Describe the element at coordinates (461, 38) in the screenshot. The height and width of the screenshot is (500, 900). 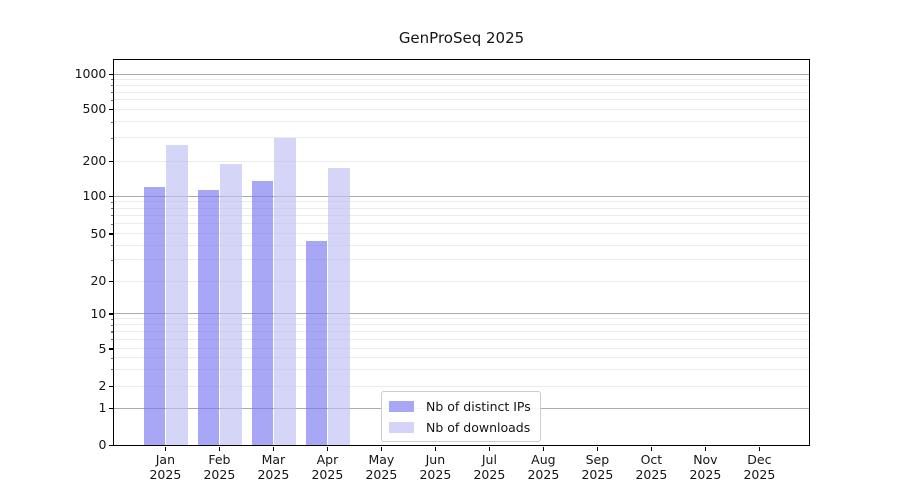
I see `chart-title: GenProSeq 2025` at that location.